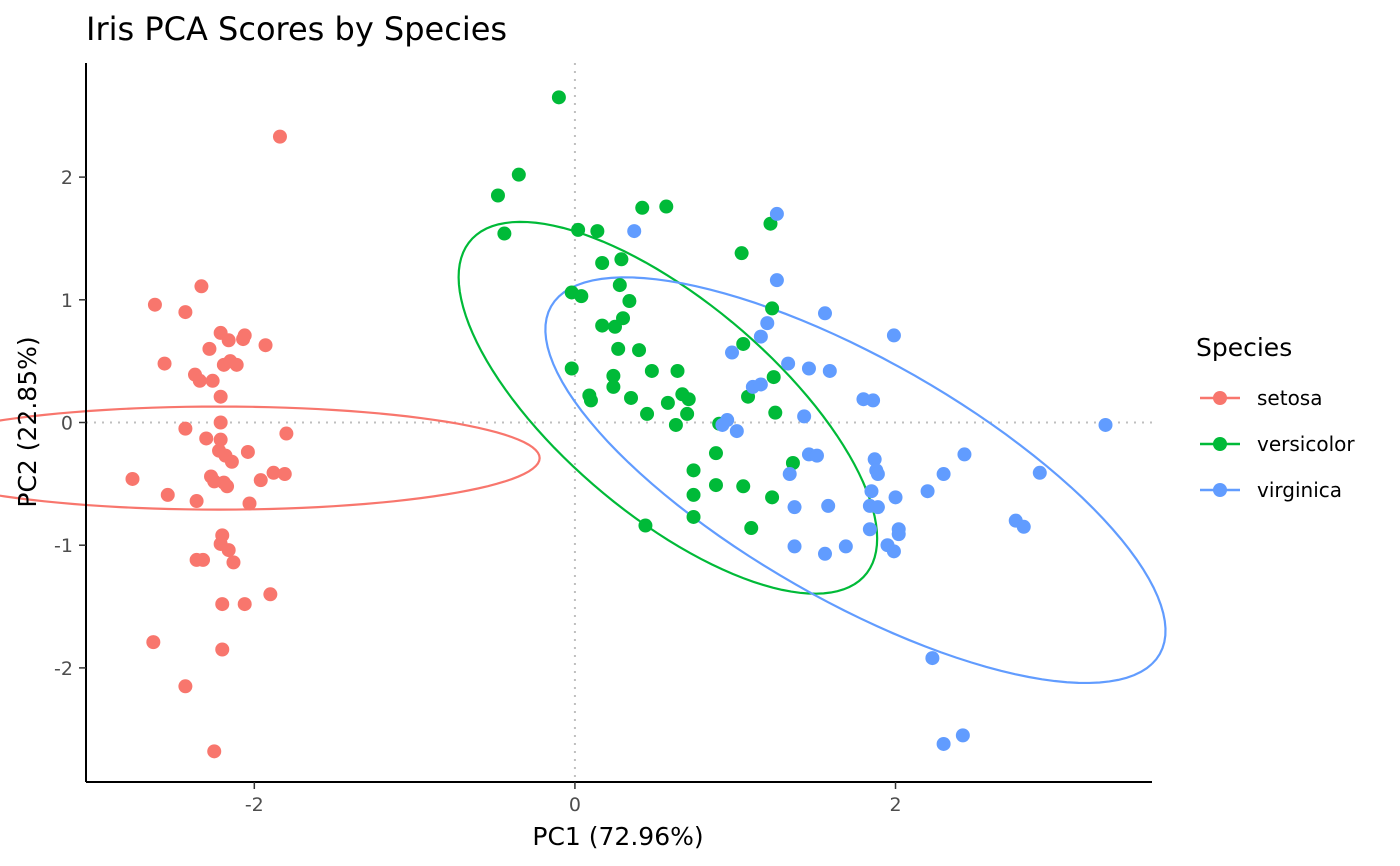  I want to click on x-axis-ticks: -2 0 2, so click(573, 799).